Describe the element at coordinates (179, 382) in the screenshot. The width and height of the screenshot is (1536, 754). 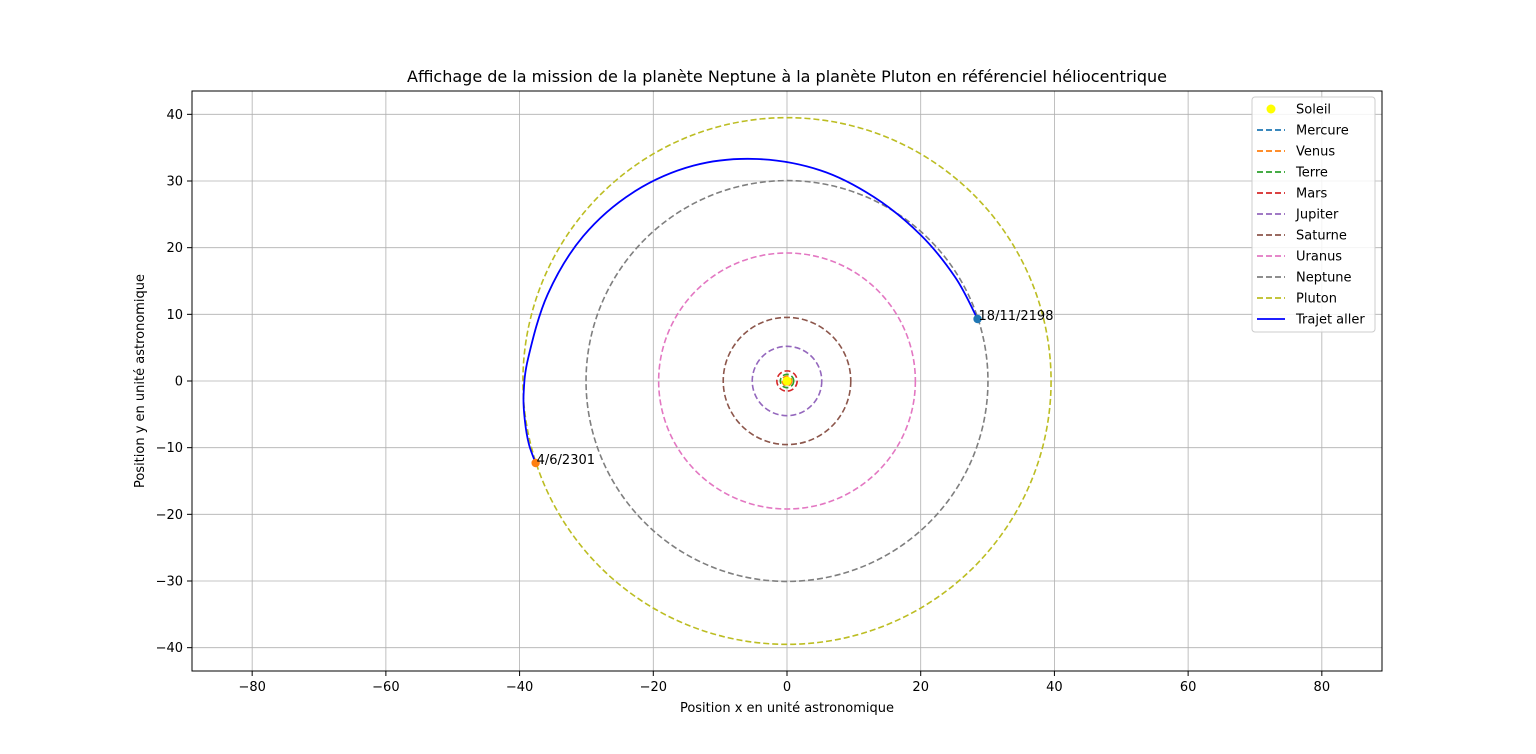
I see `y-tick-label: 0` at that location.